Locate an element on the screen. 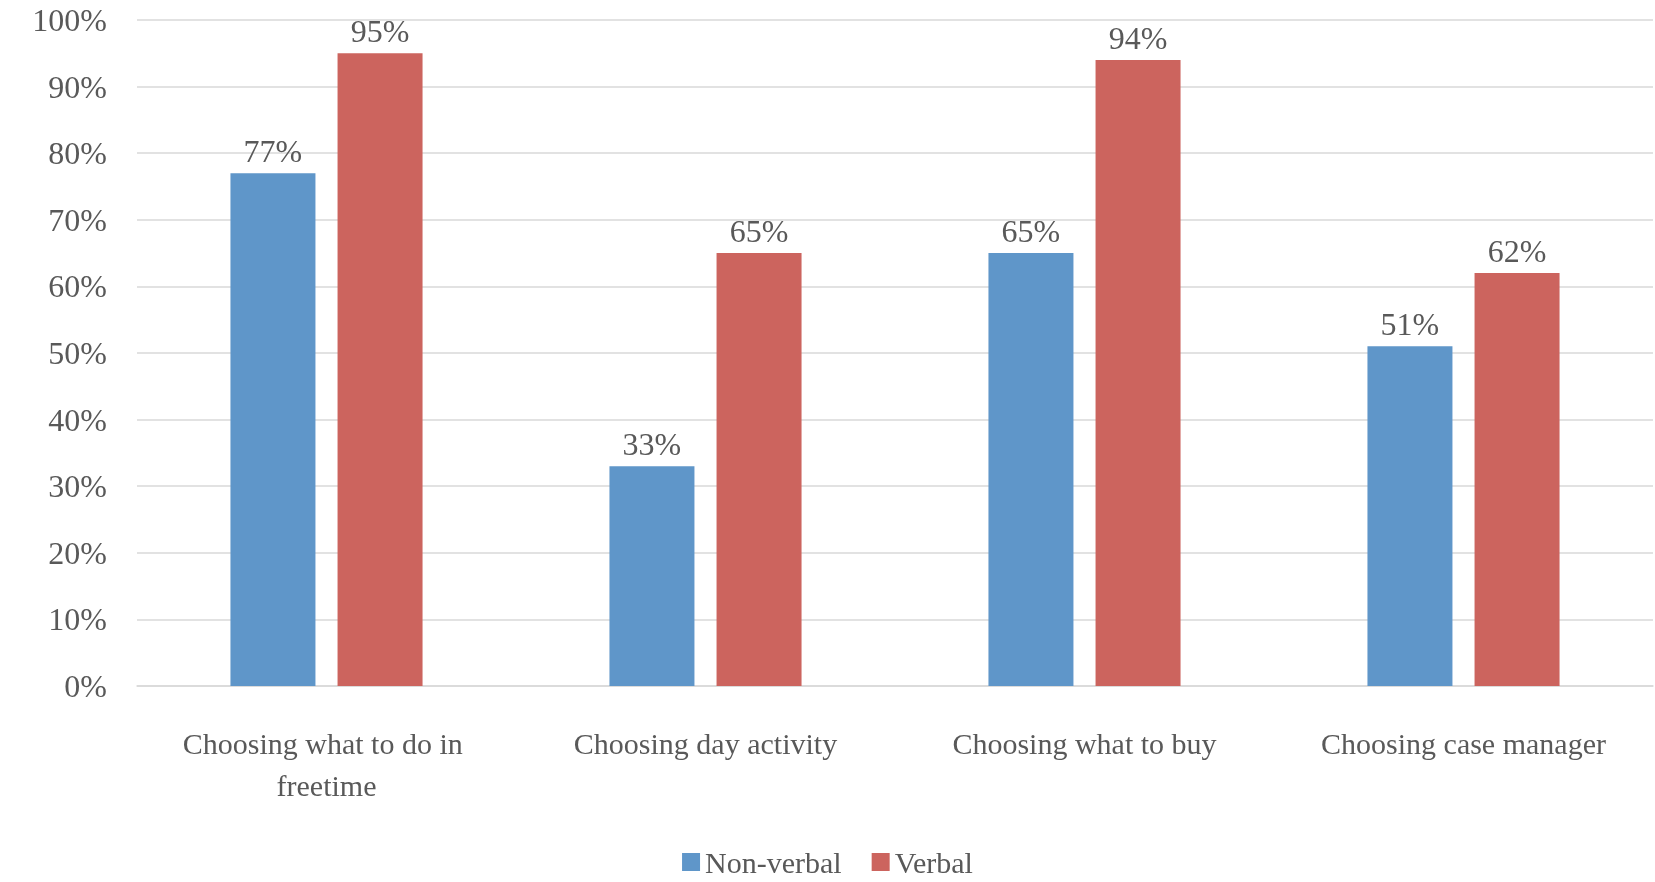  x-tick-label: Choosing case manager is located at coordinates (1463, 743).